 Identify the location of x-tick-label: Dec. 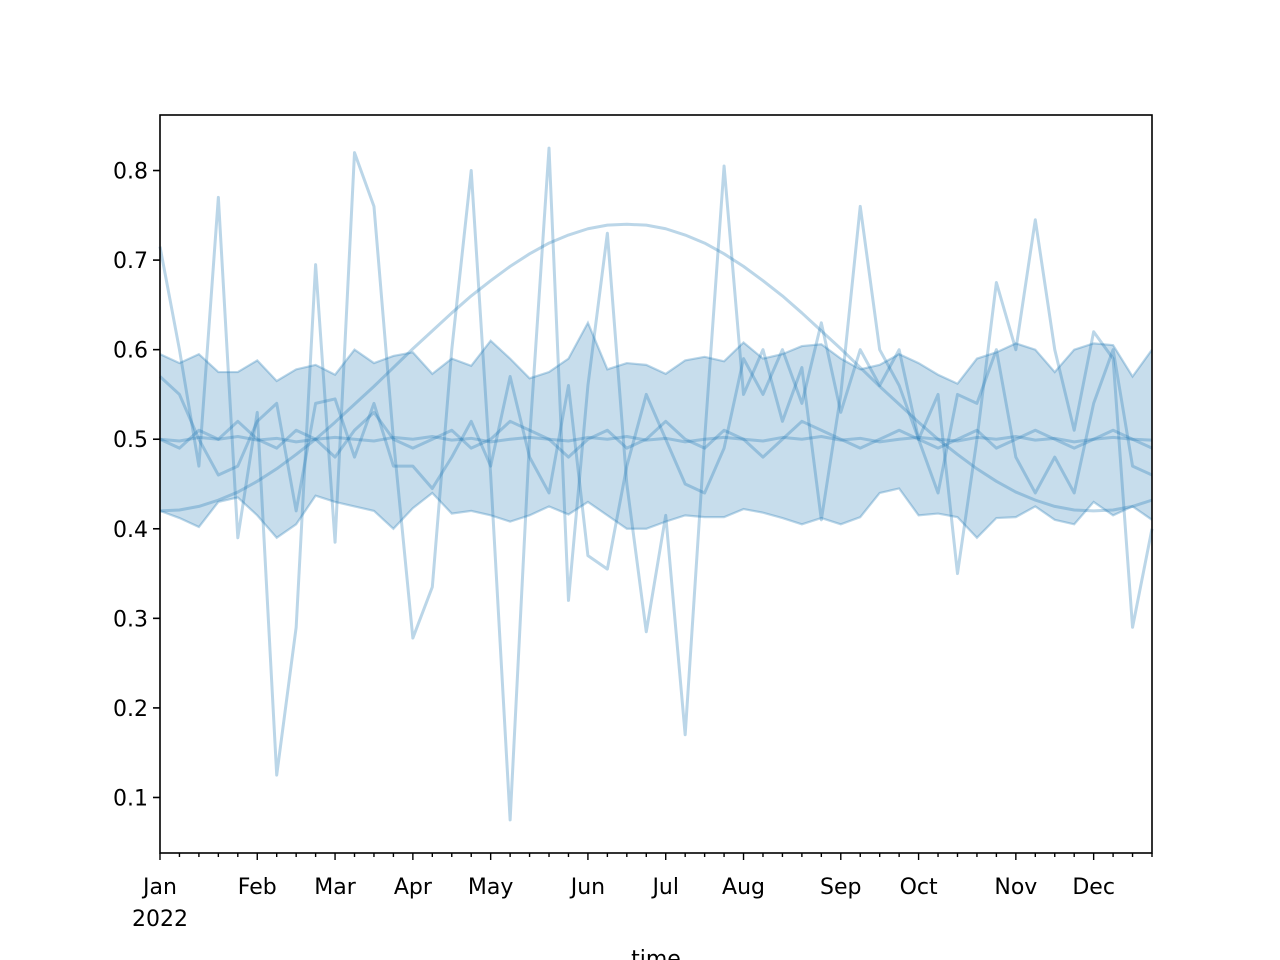
(1093, 887).